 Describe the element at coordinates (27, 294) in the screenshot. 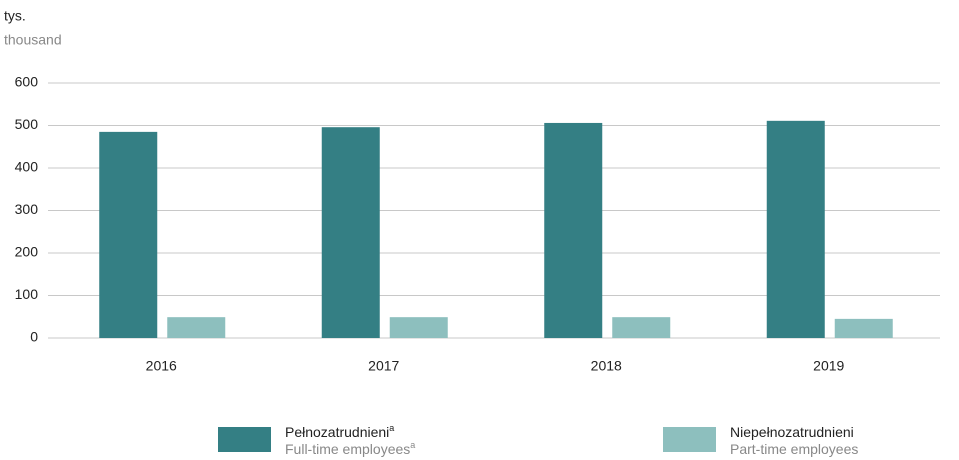

I see `y-tick-label: 100` at that location.